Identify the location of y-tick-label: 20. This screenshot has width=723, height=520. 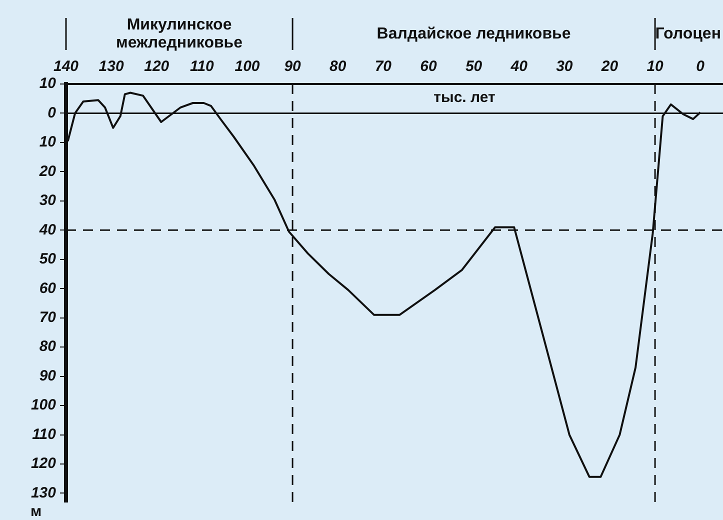
(47, 171).